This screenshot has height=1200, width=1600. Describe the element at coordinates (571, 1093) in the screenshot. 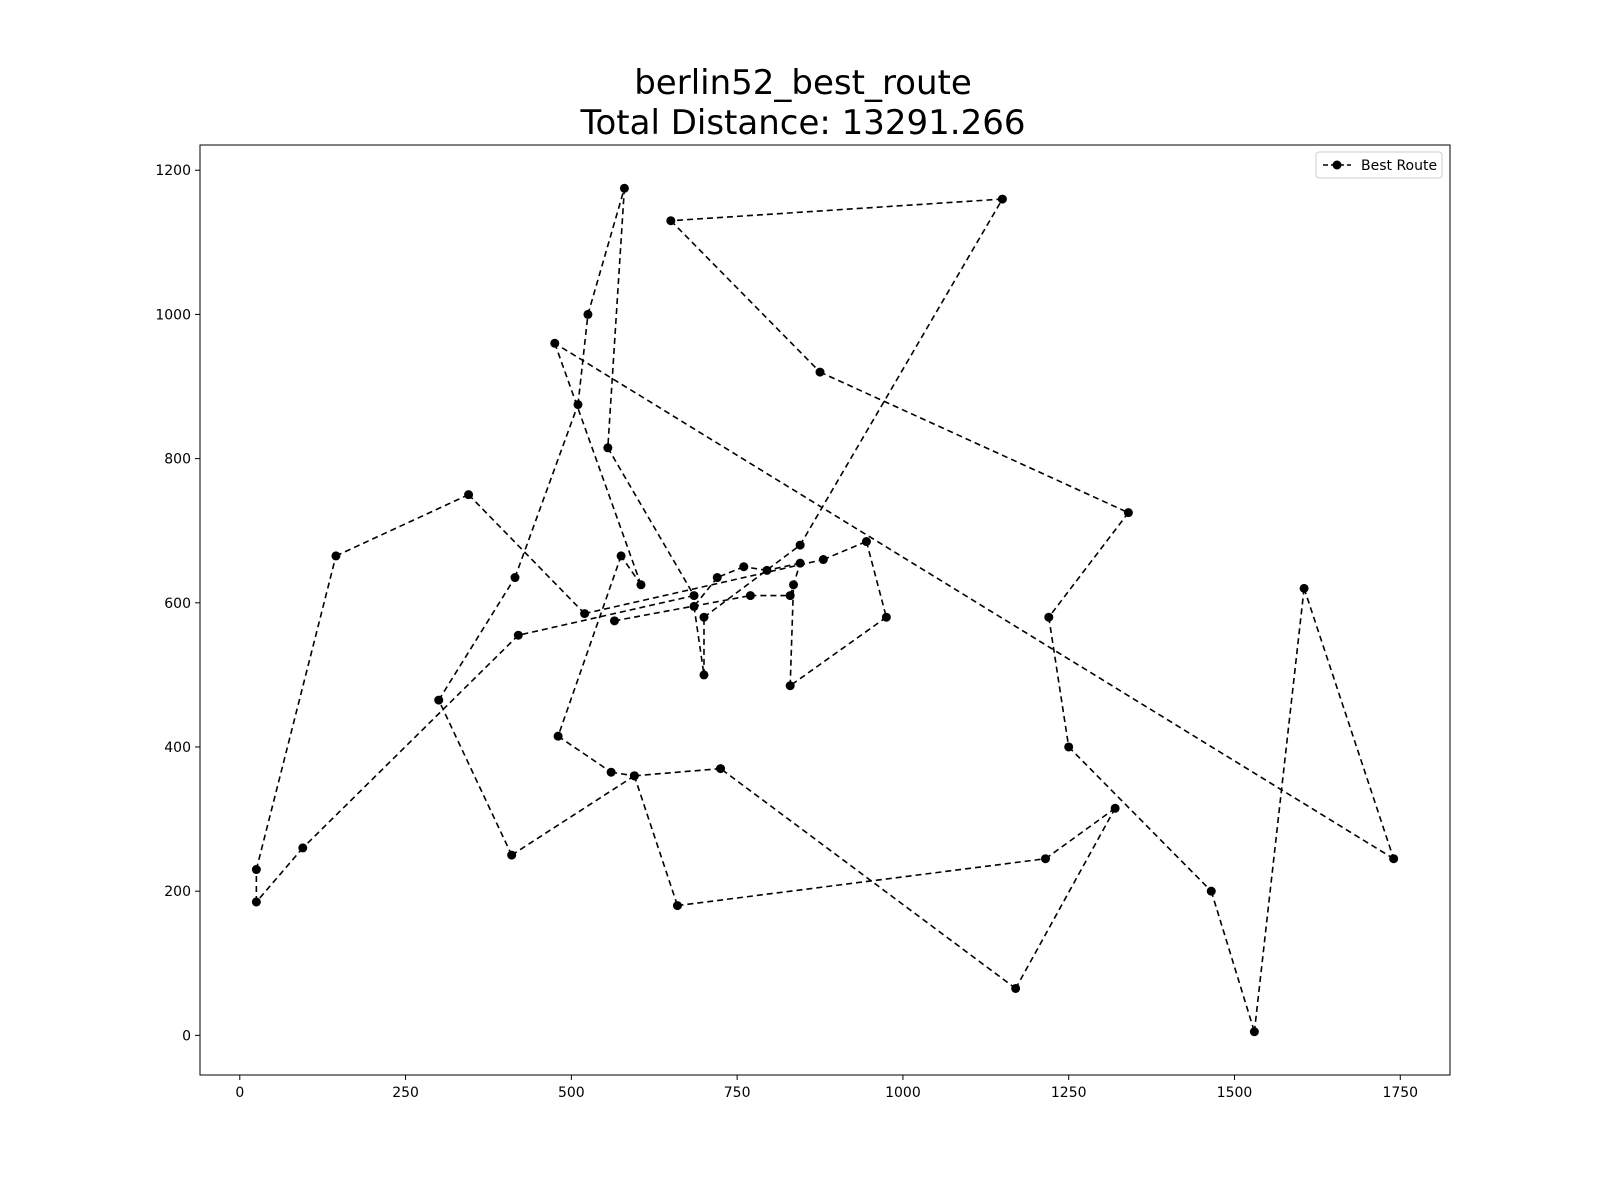

I see `x-tick-label: 500` at that location.